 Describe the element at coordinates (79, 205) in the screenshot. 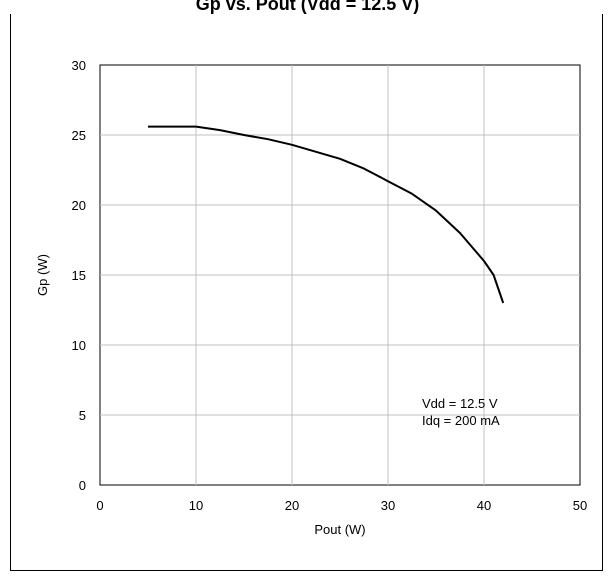

I see `y-tick-label-4: 20` at that location.